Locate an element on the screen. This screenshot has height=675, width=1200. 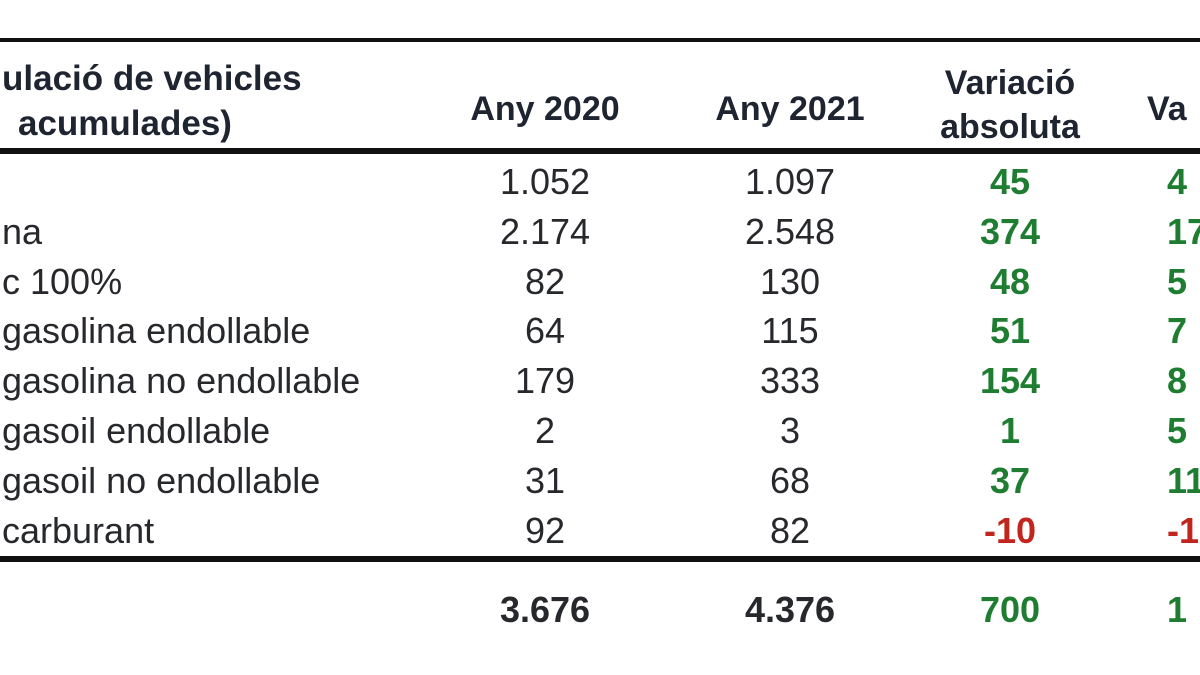
value-2021: 2.548 is located at coordinates (790, 231).